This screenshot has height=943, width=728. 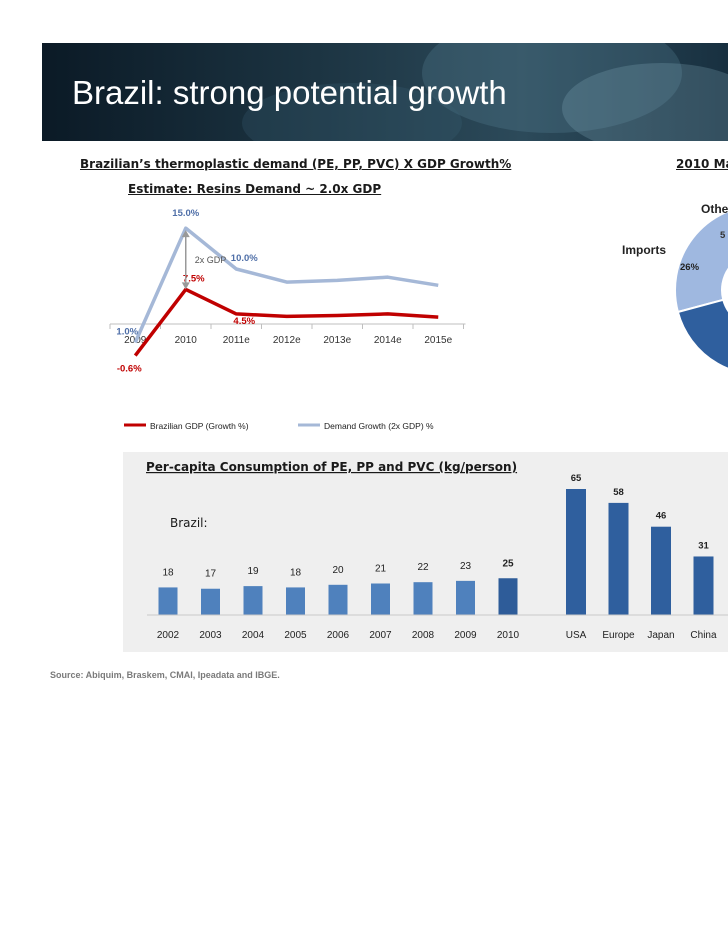 What do you see at coordinates (255, 189) in the screenshot?
I see `line-chart-subheading: Estimate: Resins Demand ~ 2.0x GDP` at bounding box center [255, 189].